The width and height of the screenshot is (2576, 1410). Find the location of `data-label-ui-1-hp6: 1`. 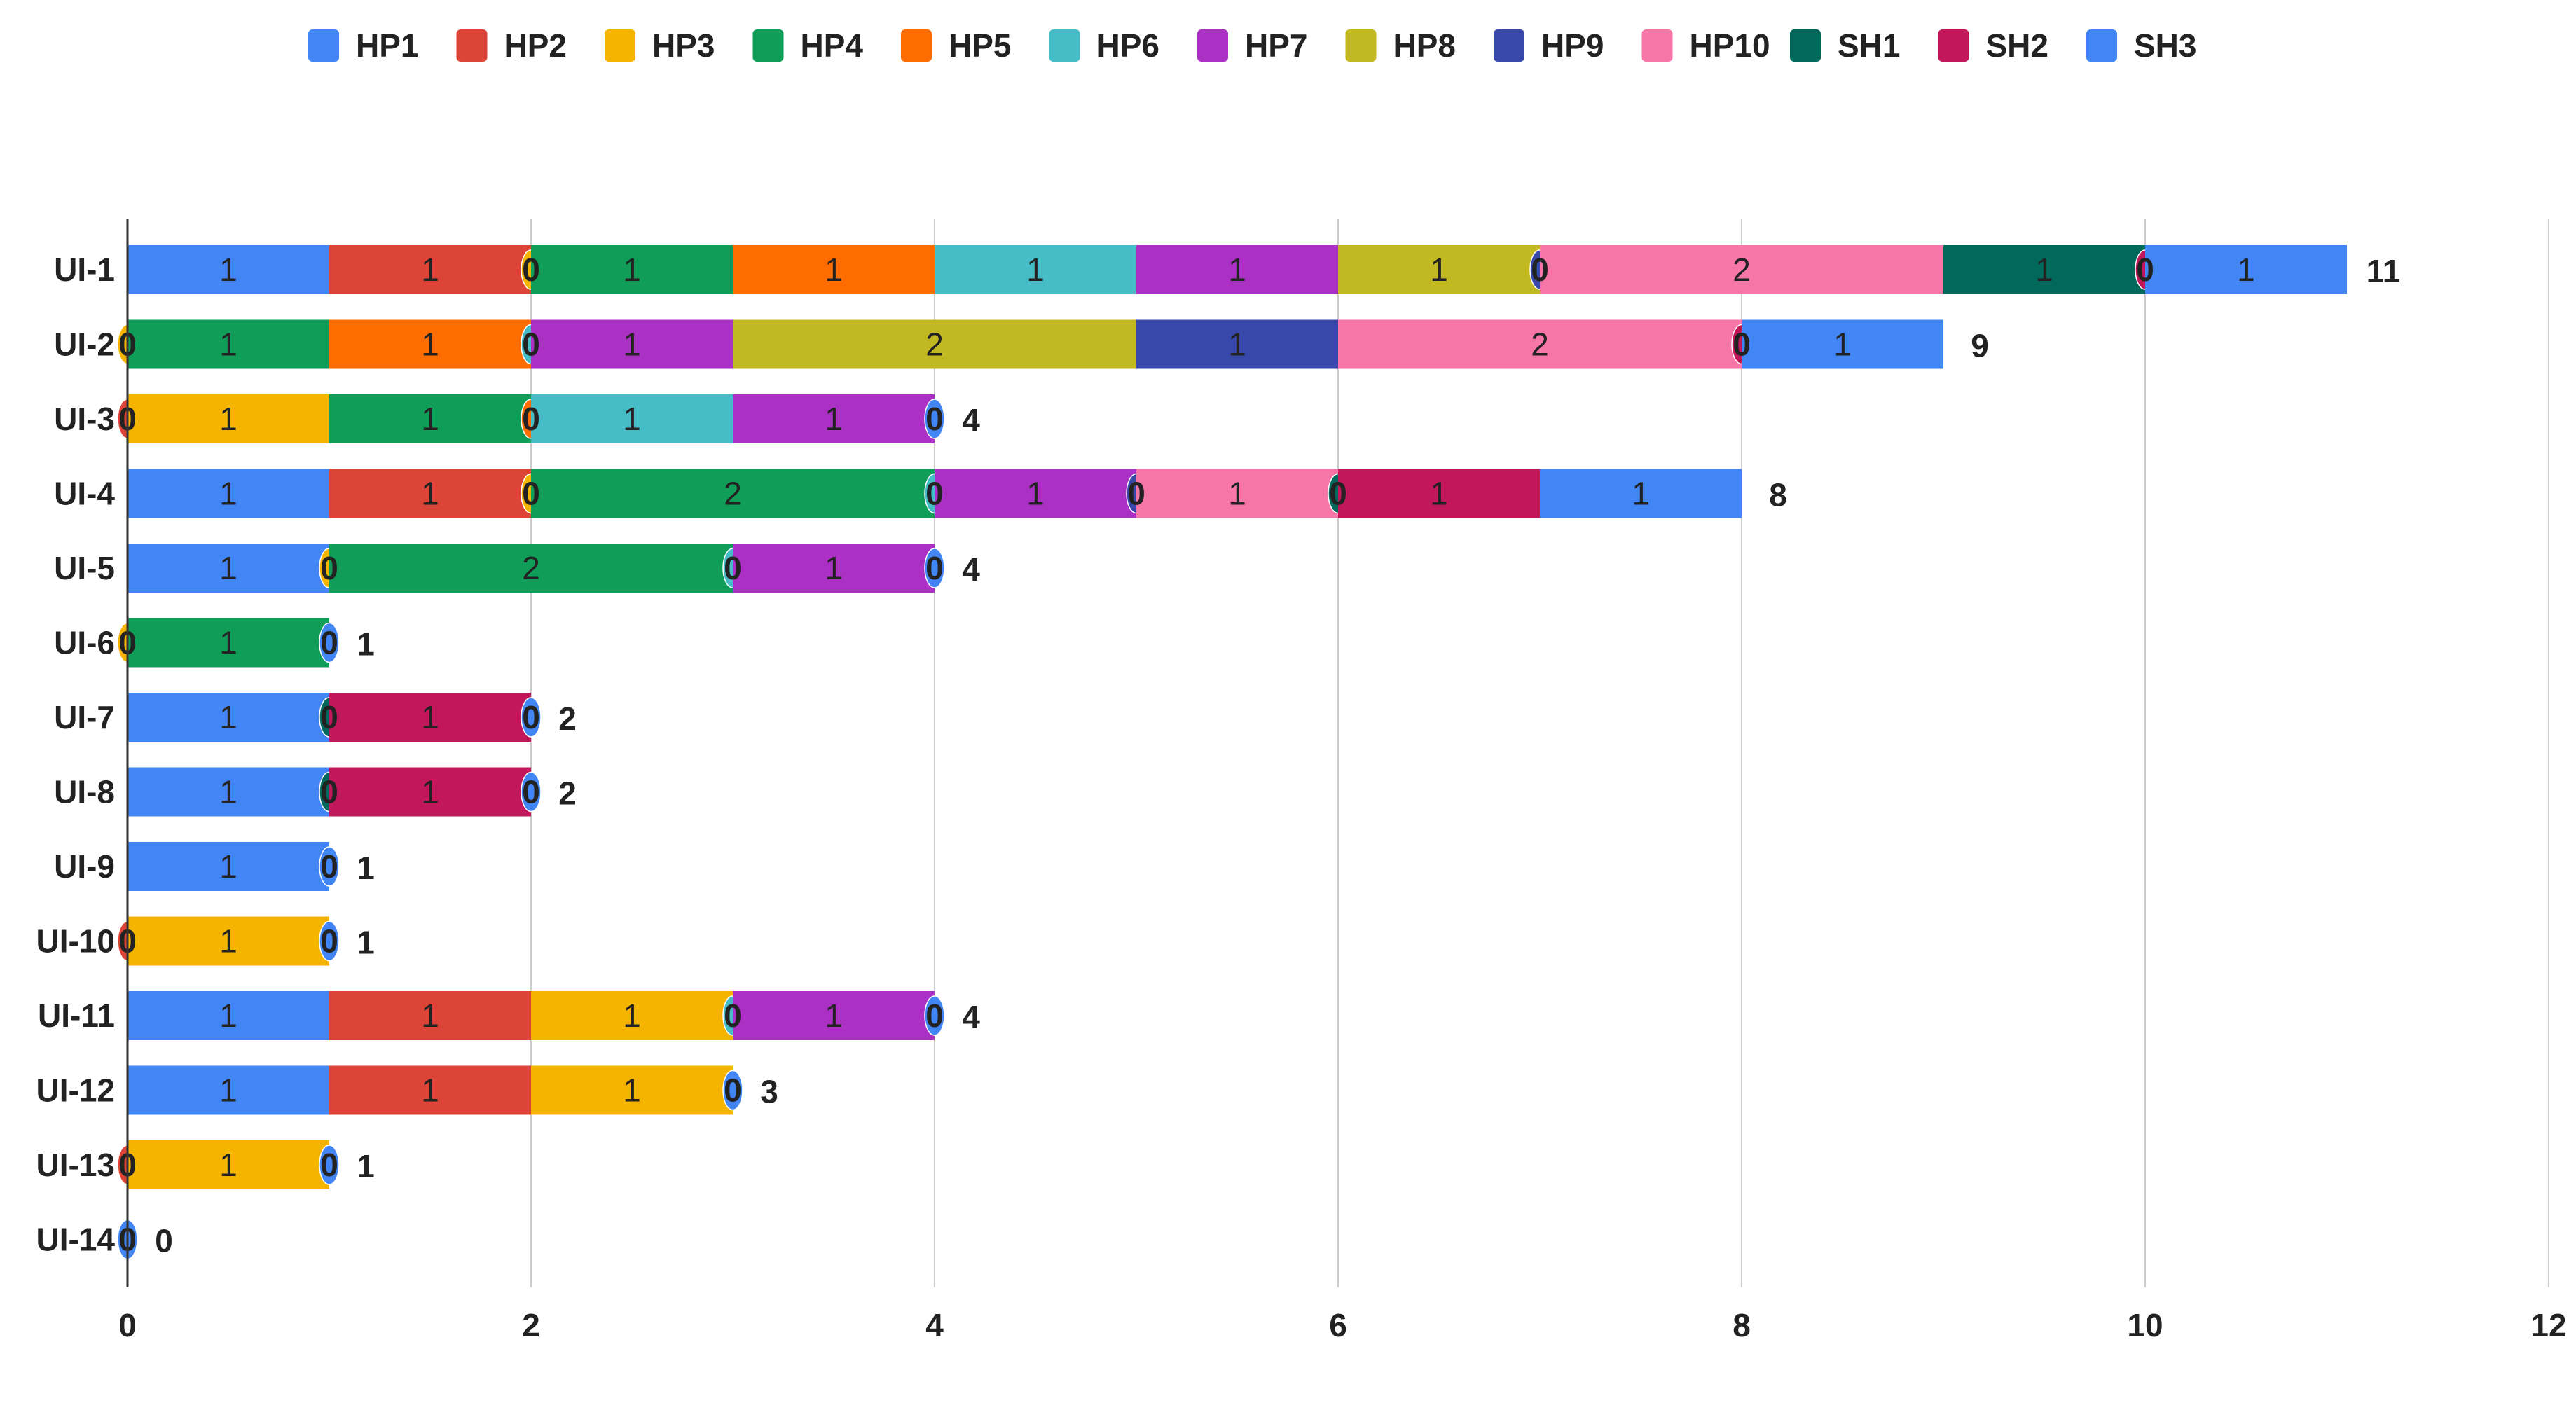

data-label-ui-1-hp6: 1 is located at coordinates (1035, 269).